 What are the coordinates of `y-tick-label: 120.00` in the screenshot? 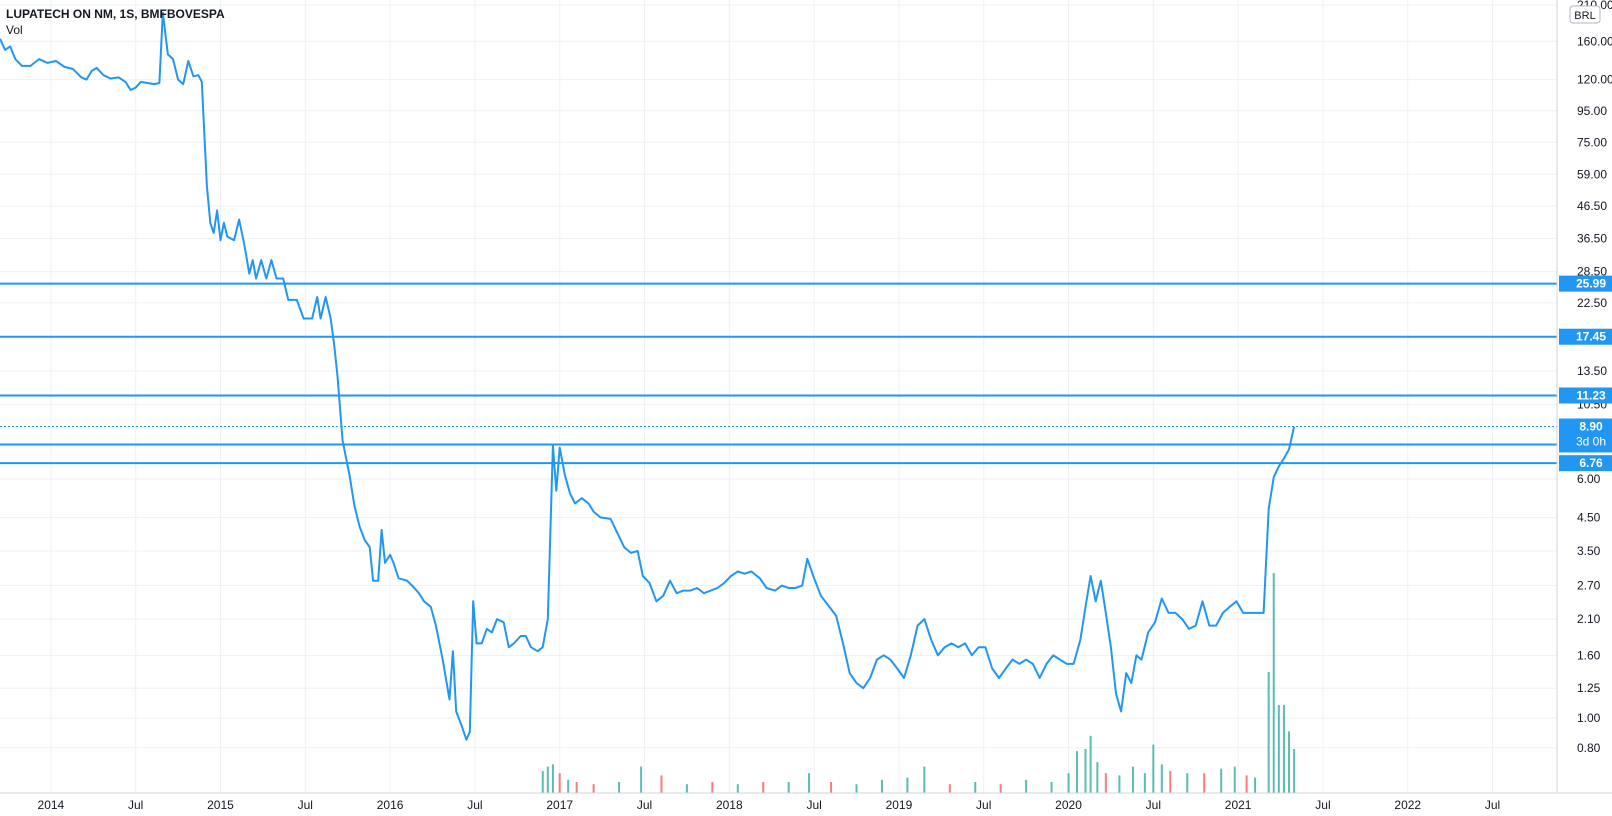 It's located at (1594, 80).